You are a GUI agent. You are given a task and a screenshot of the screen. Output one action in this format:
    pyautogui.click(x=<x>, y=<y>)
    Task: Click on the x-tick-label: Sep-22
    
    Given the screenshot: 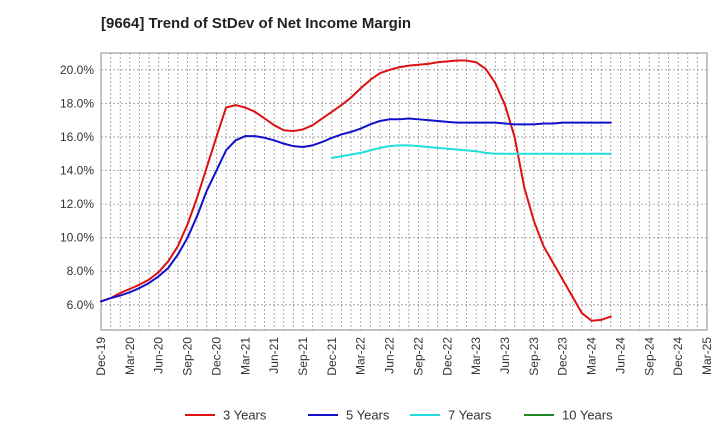 What is the action you would take?
    pyautogui.click(x=418, y=356)
    